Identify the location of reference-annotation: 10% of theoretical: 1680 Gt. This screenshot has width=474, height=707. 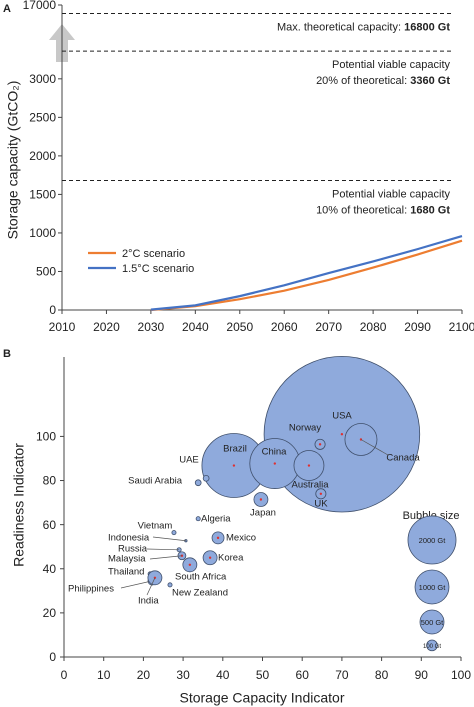
(383, 210).